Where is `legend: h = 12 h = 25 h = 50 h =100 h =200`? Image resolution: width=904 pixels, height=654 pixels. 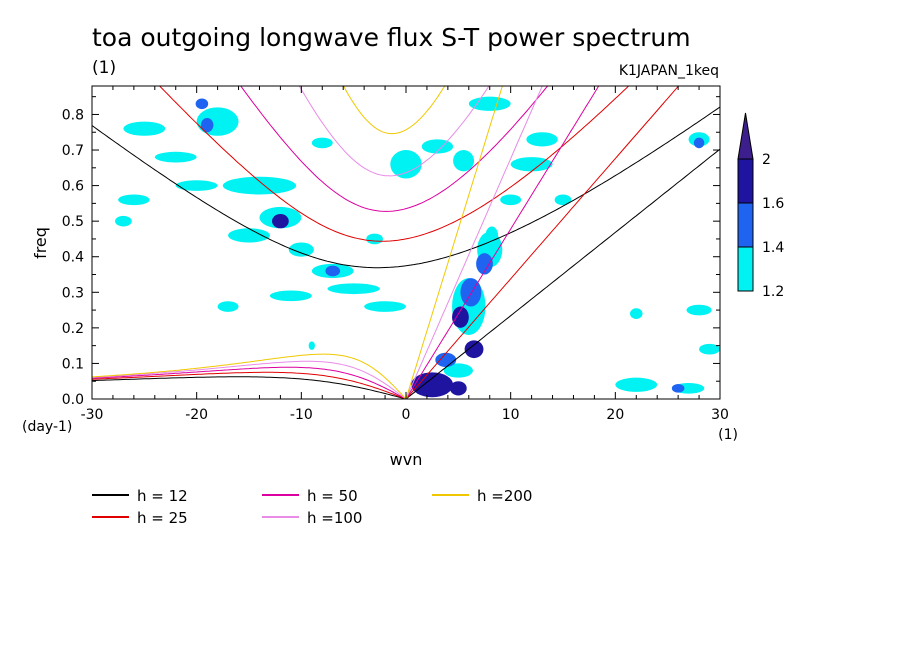 legend: h = 12 h = 25 h = 50 h =100 h =200 is located at coordinates (312, 507).